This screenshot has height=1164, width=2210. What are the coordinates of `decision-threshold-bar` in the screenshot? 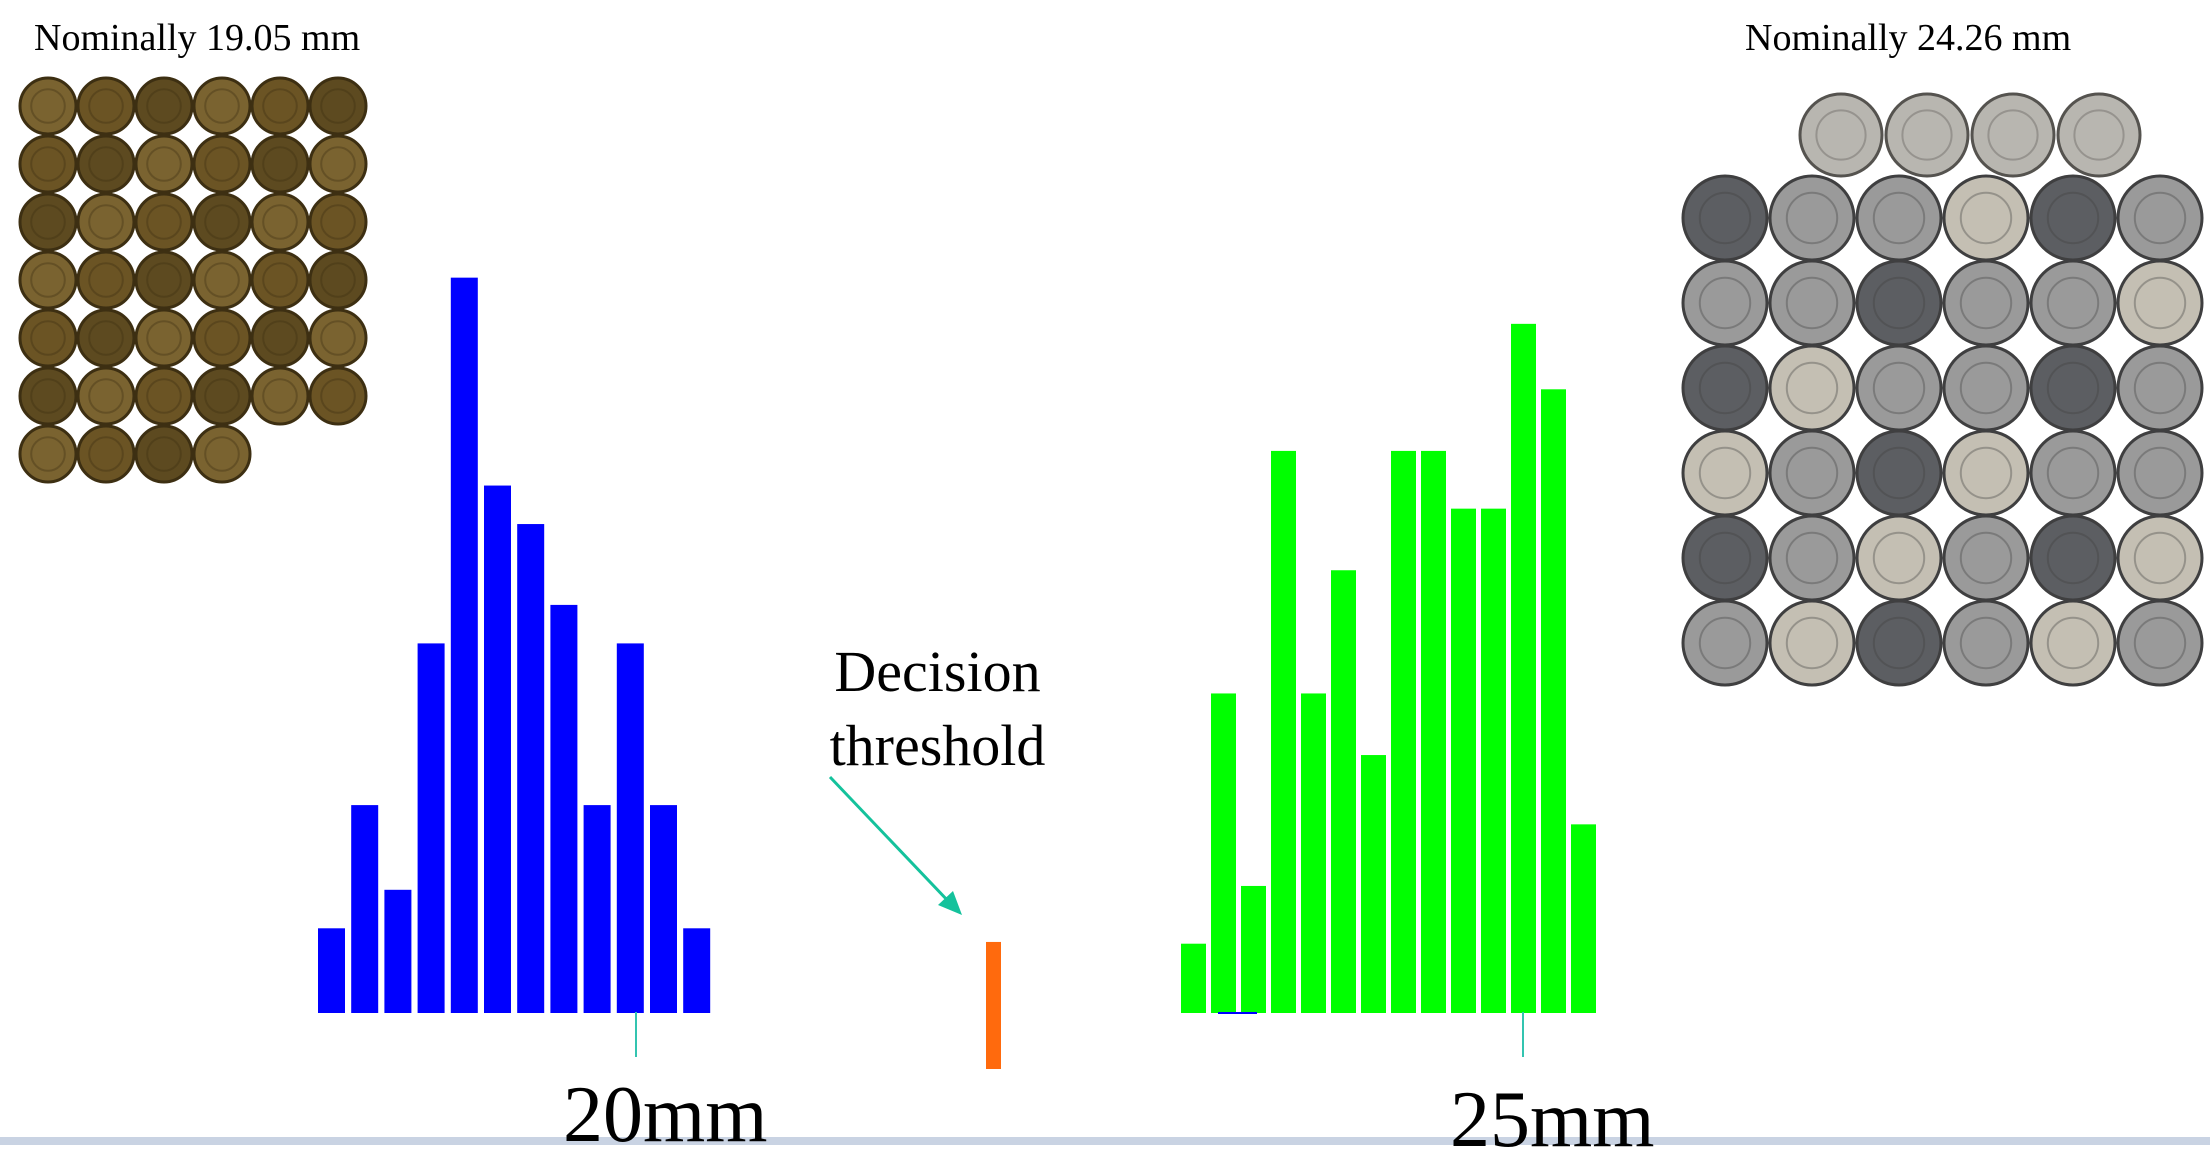 It's located at (993, 1005).